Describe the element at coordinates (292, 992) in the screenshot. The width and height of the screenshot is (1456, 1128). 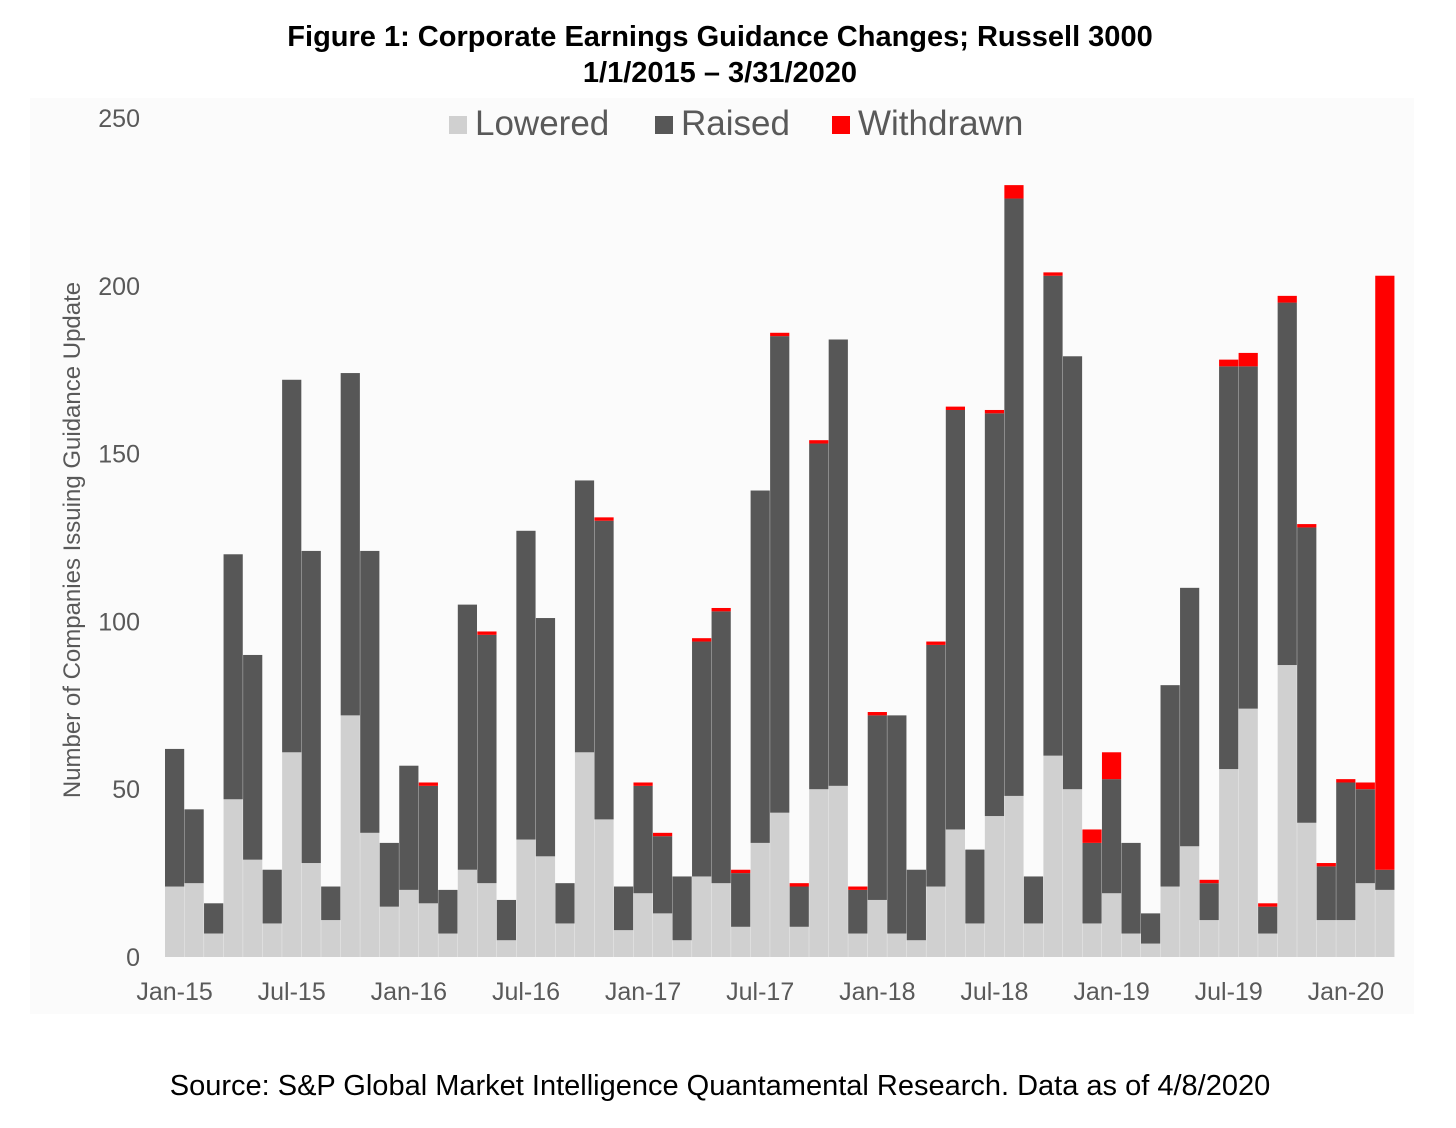
I see `x-tick-label: Jul-15` at that location.